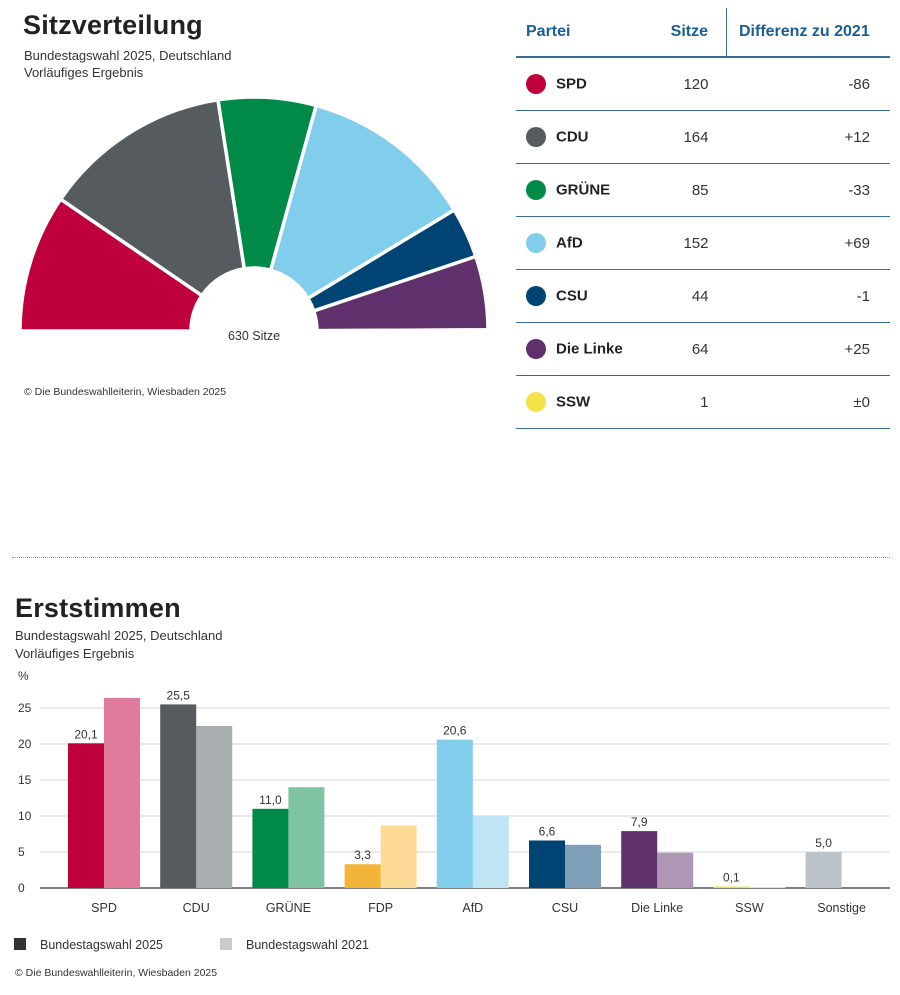 The width and height of the screenshot is (900, 995). I want to click on table-row: GRÜNE 85 -33, so click(703, 190).